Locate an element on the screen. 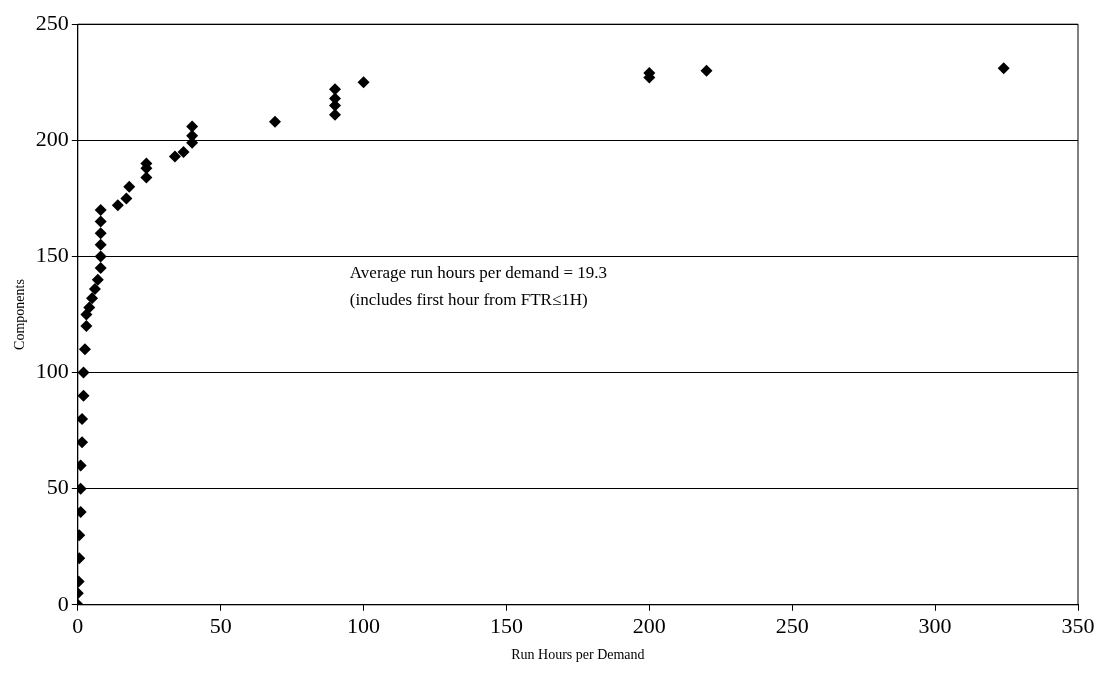 The image size is (1116, 676). x-tick-label: 350 is located at coordinates (1078, 625).